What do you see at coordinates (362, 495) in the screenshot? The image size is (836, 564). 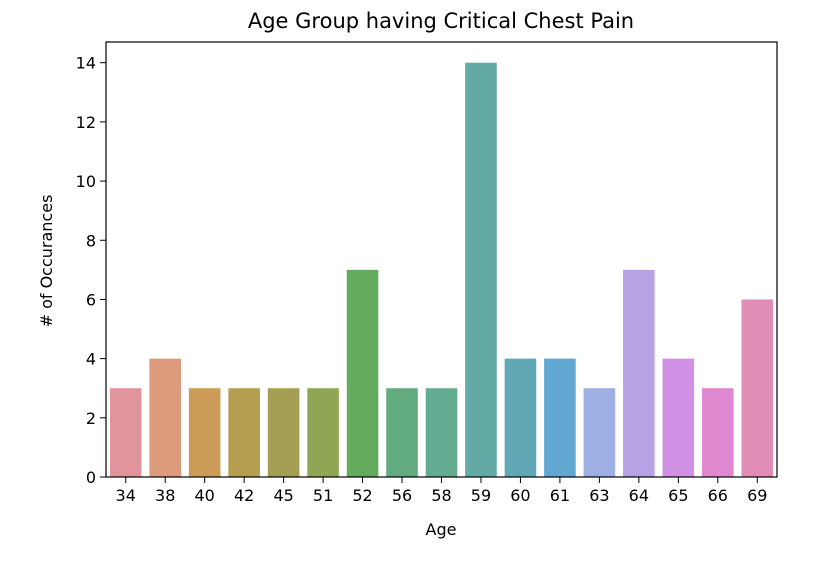 I see `x-tick-label: 52` at bounding box center [362, 495].